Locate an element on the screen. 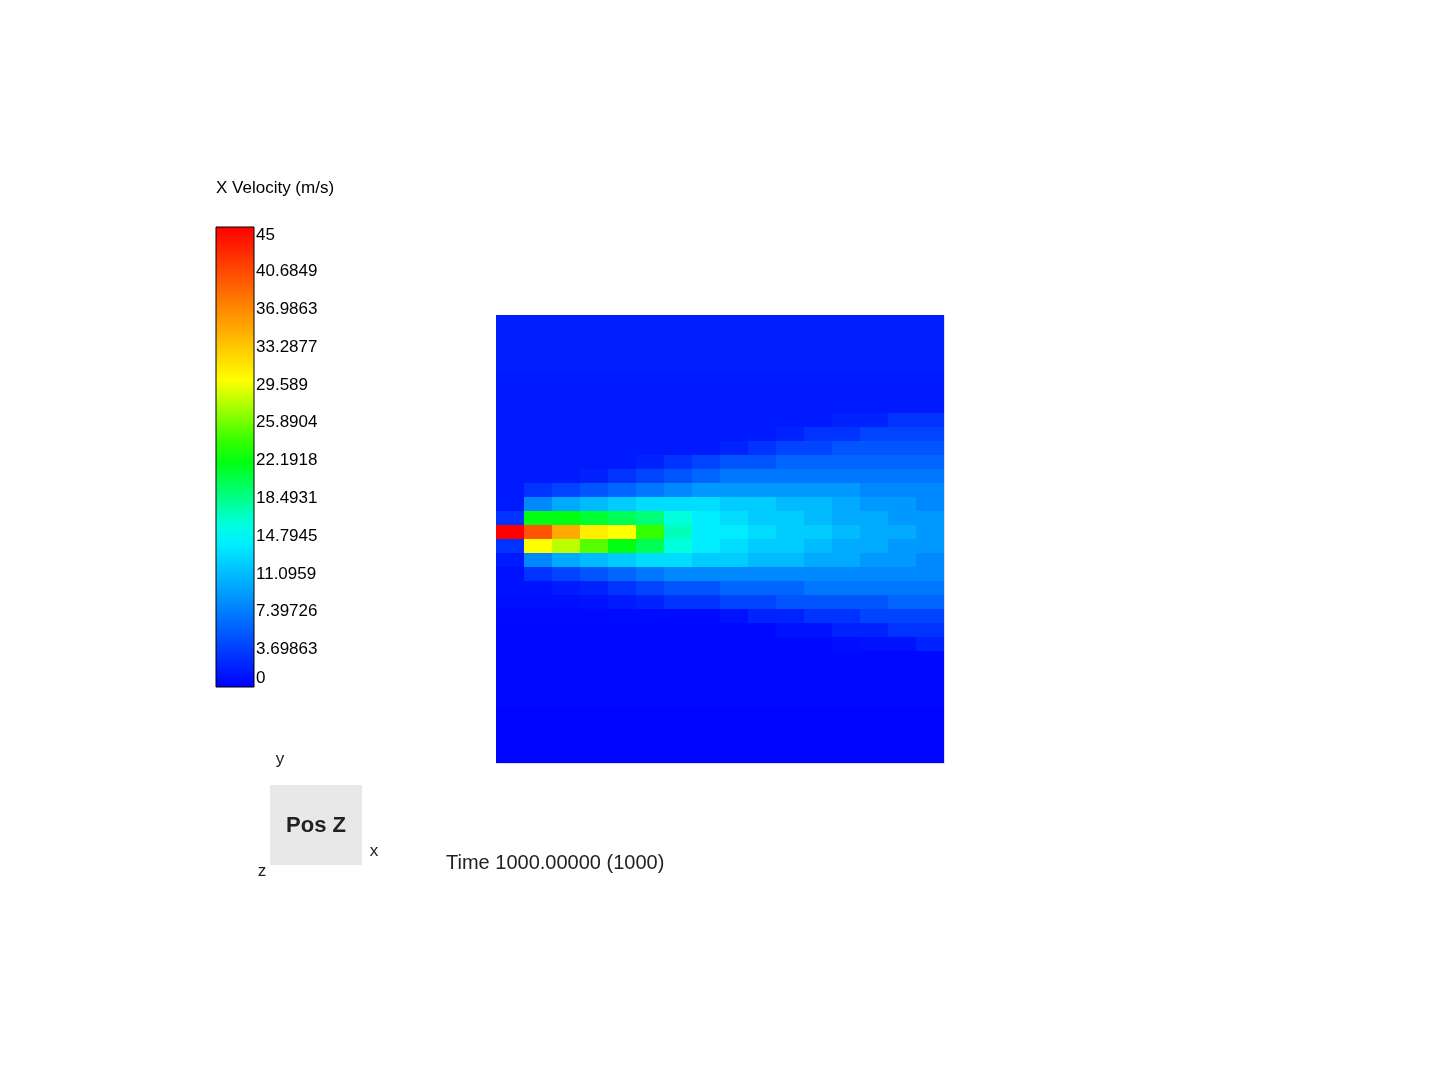  color-bar-label: 29.589 is located at coordinates (282, 384).